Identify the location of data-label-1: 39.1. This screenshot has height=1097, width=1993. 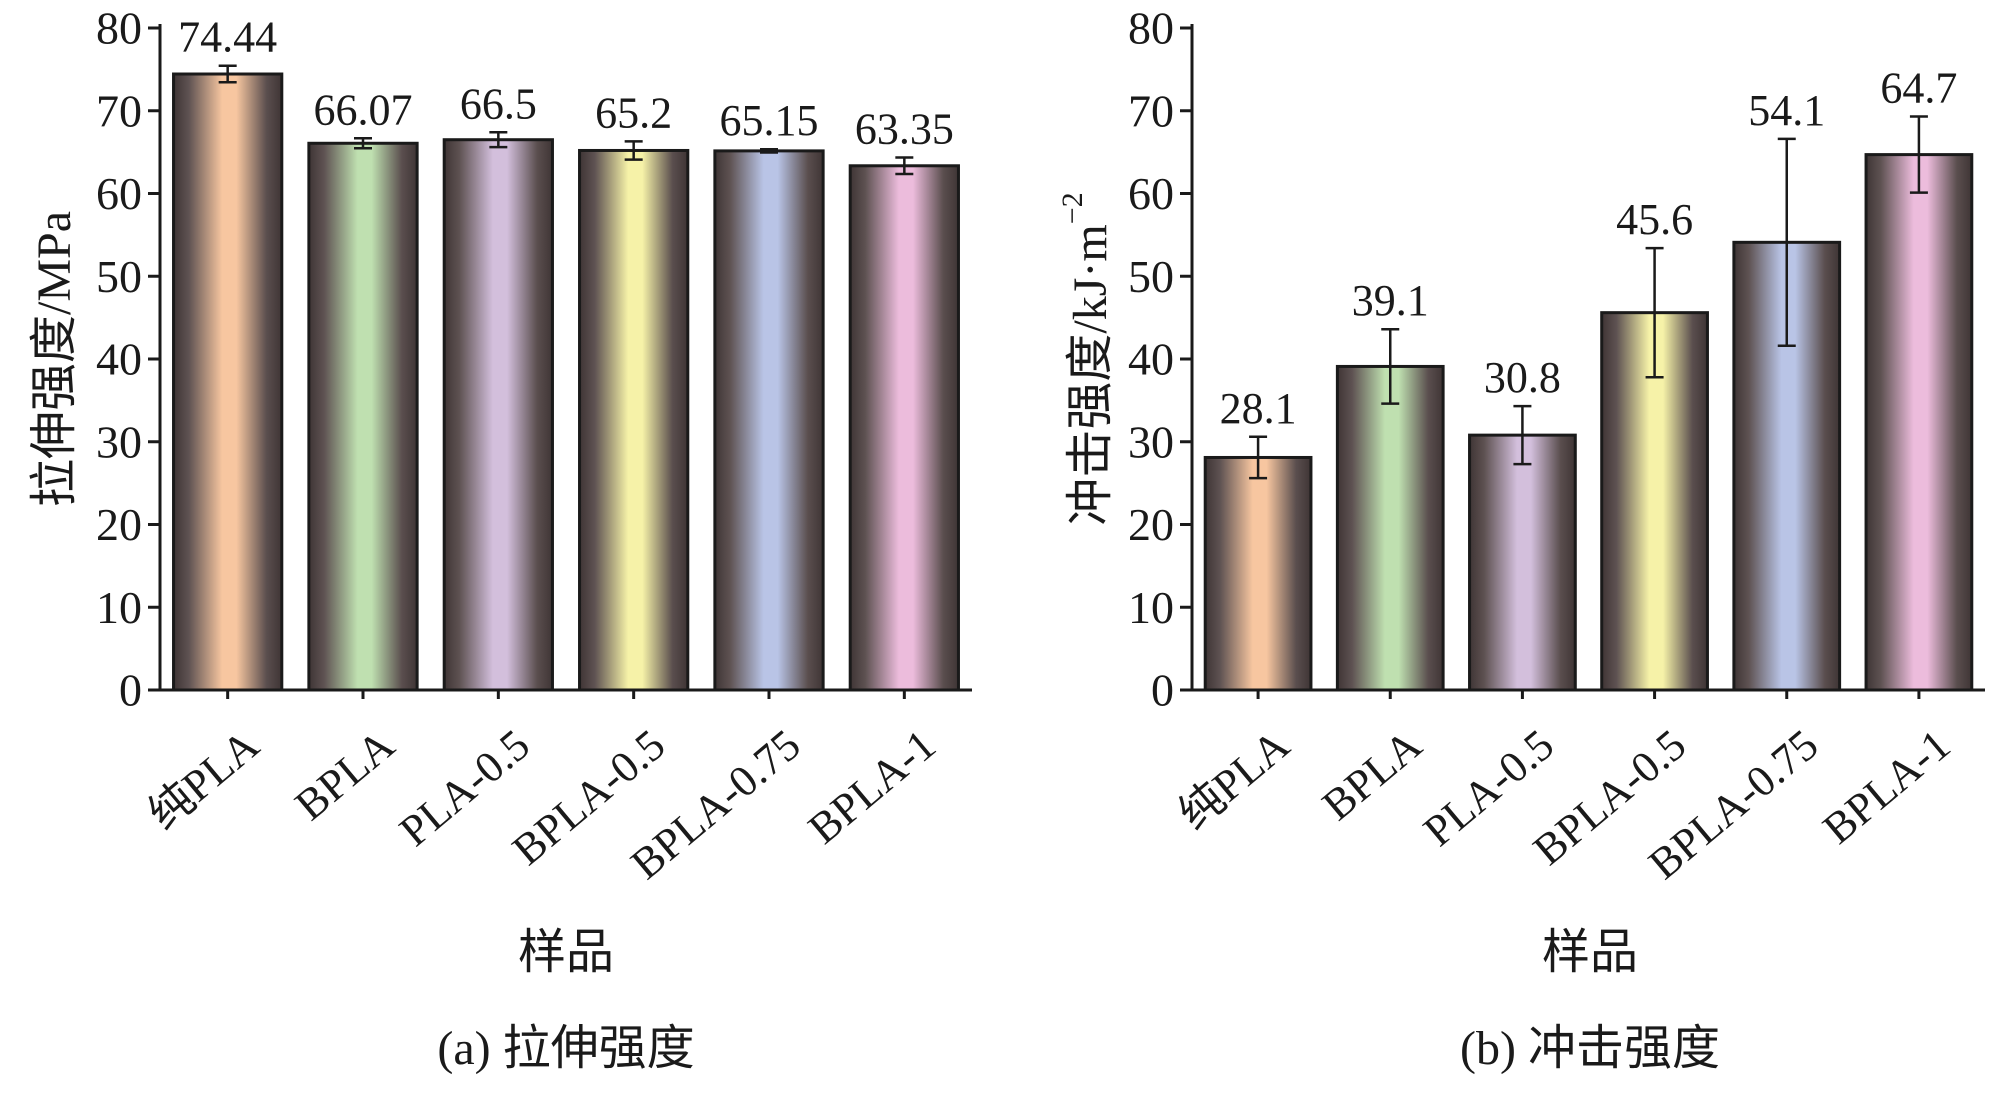
(1390, 300).